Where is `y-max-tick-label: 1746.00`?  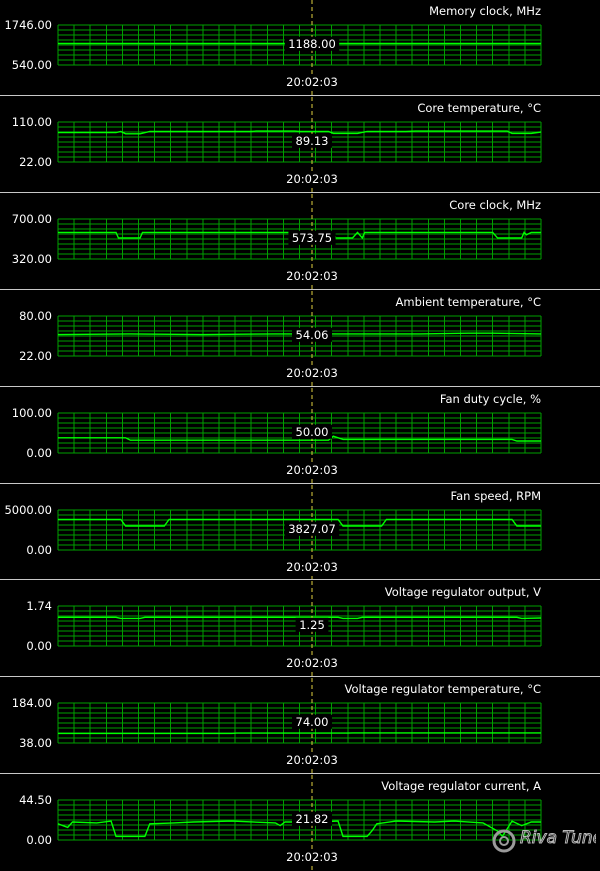
y-max-tick-label: 1746.00 is located at coordinates (28, 25).